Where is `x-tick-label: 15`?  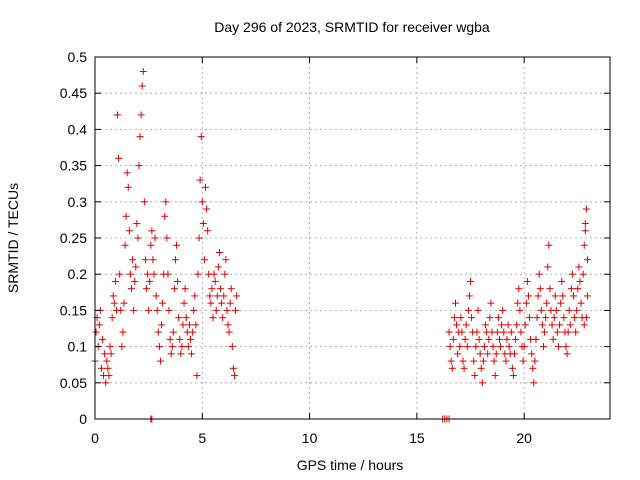
x-tick-label: 15 is located at coordinates (417, 438).